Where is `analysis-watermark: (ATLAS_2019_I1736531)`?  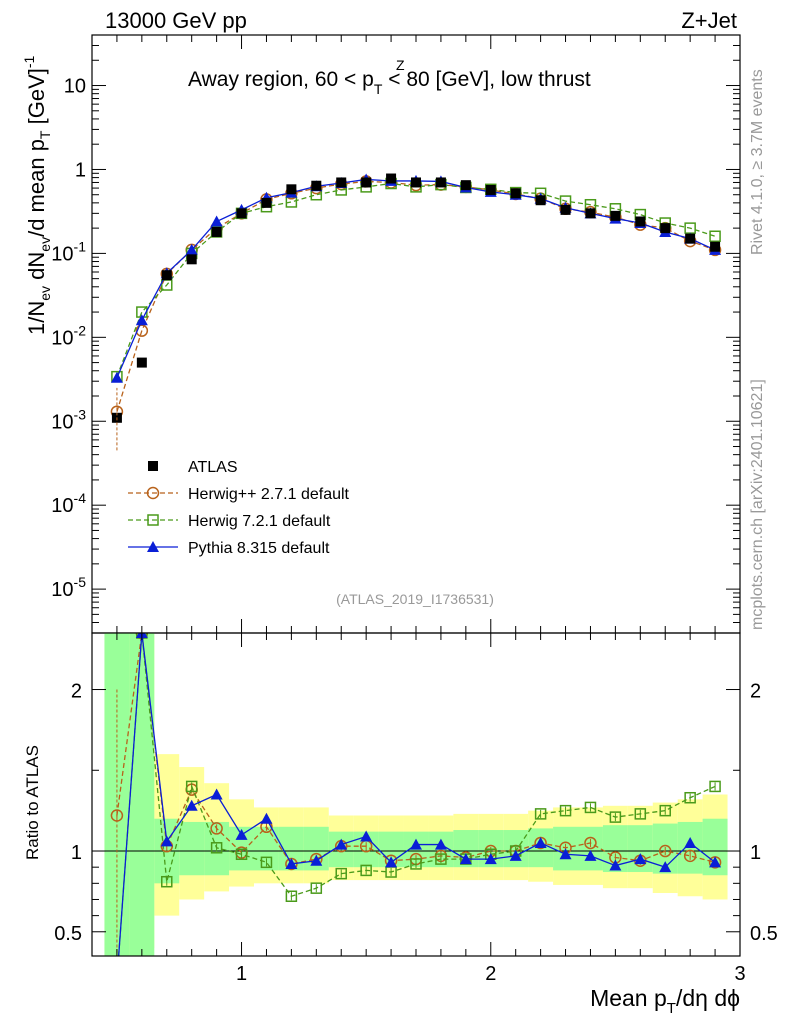 analysis-watermark: (ATLAS_2019_I1736531) is located at coordinates (415, 599).